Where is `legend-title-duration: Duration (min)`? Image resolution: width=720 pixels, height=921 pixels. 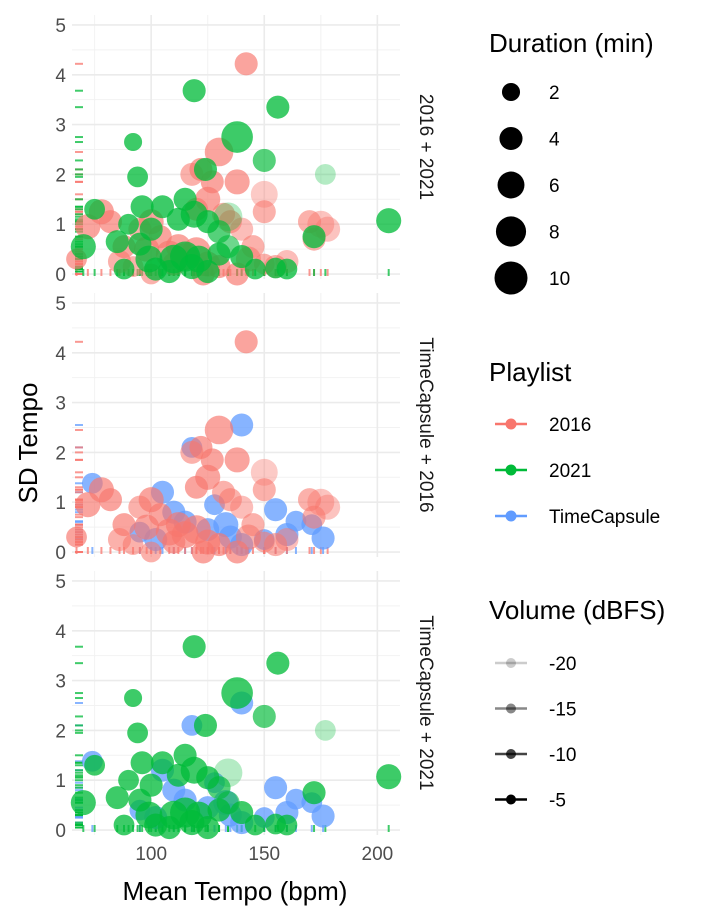 legend-title-duration: Duration (min) is located at coordinates (571, 43).